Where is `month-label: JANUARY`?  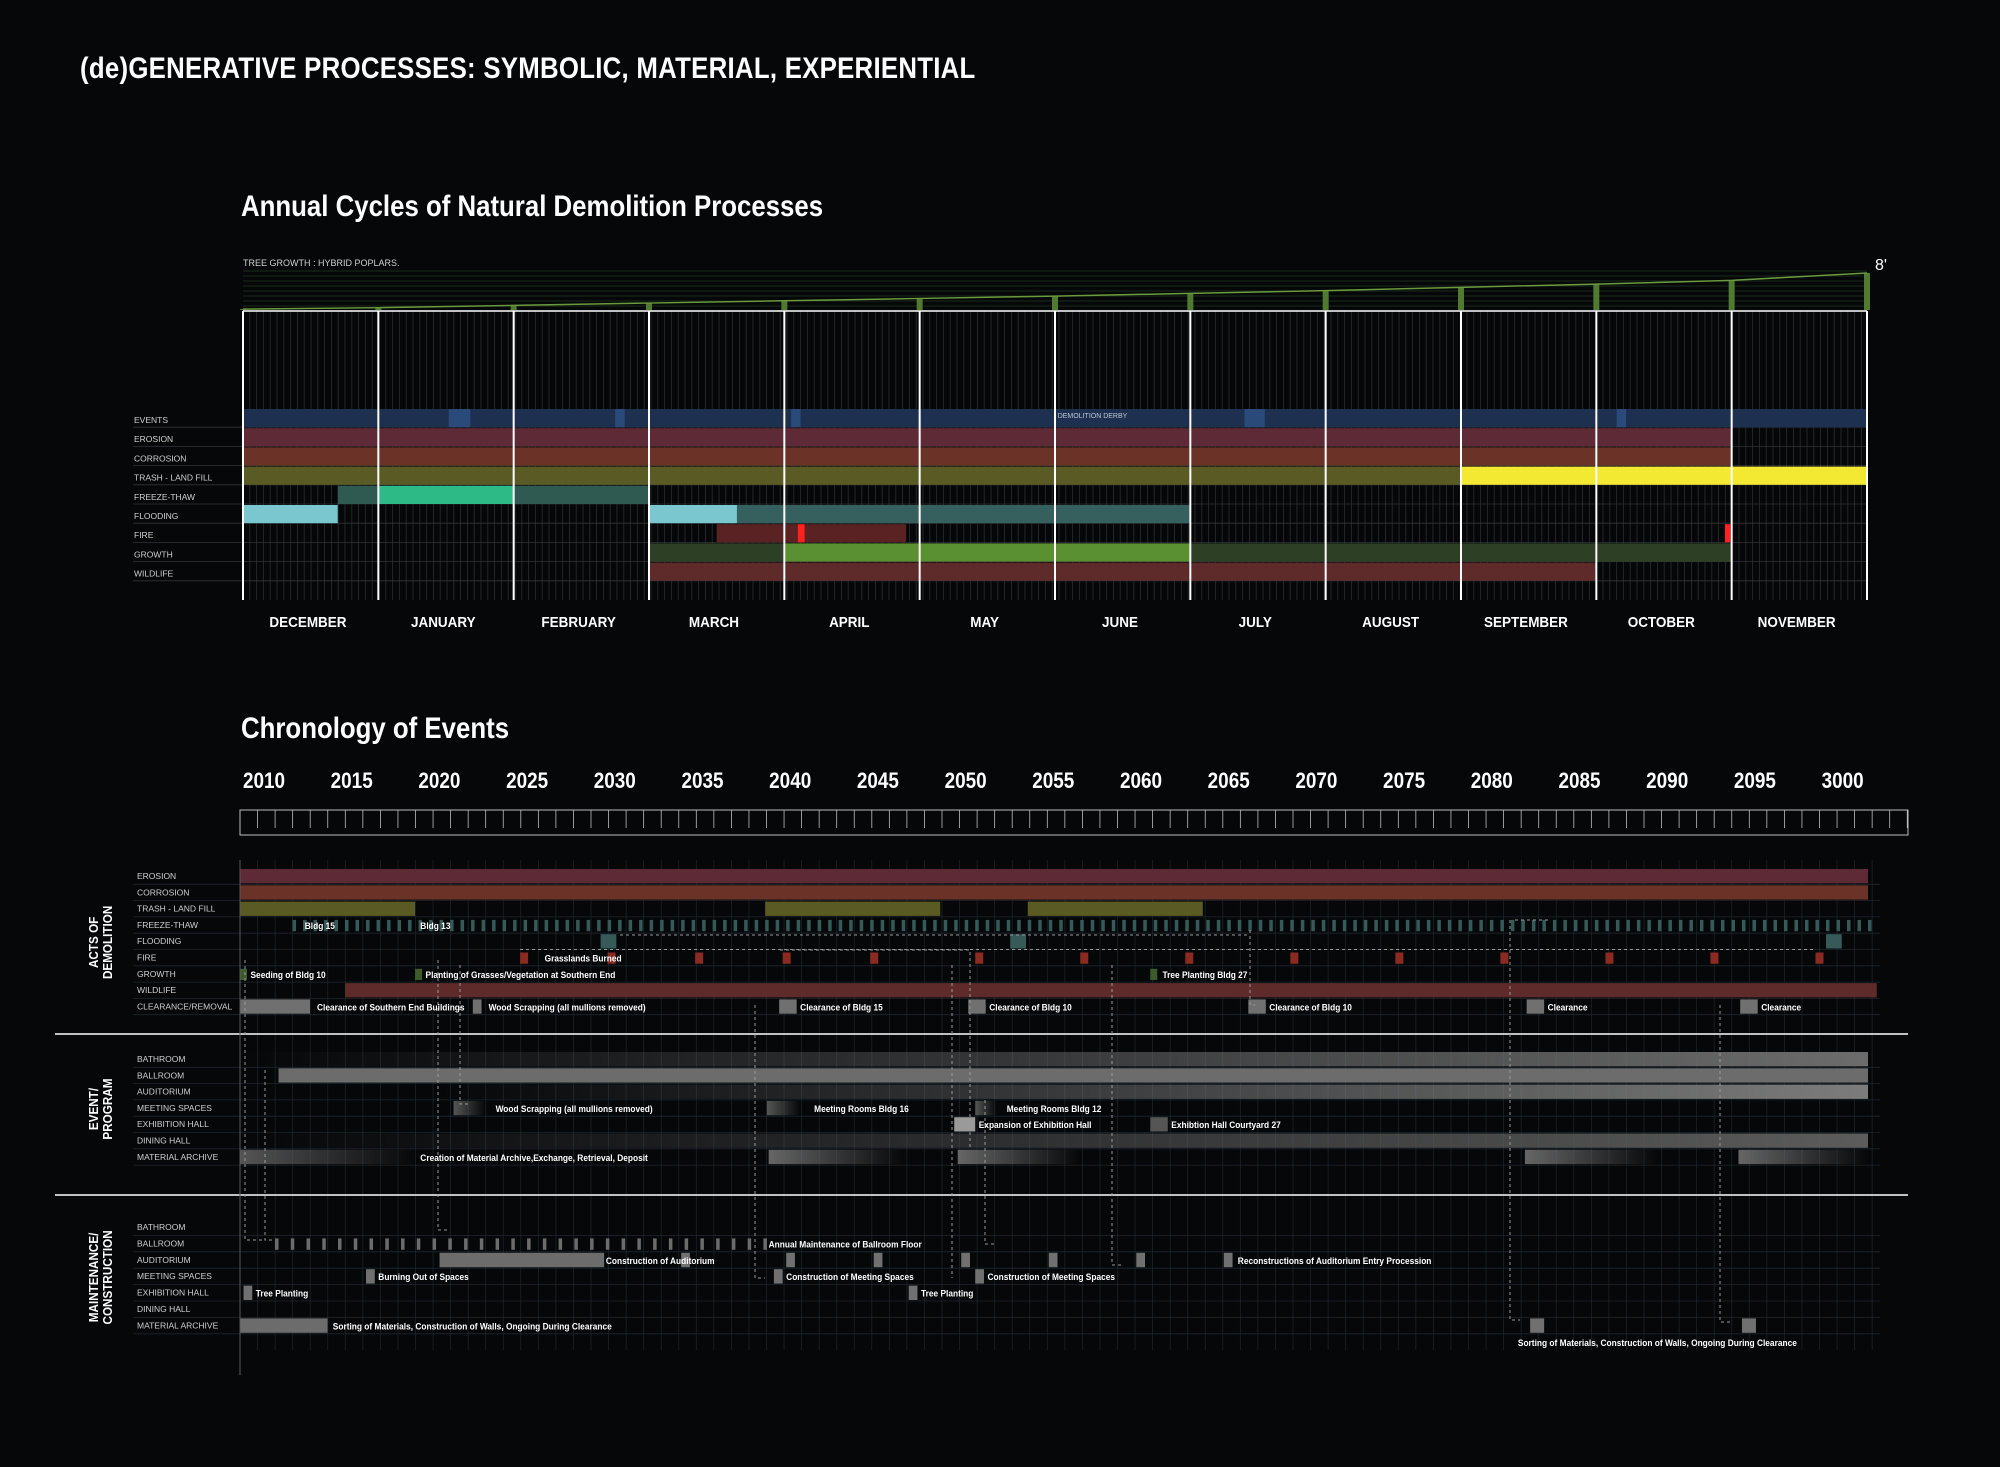
month-label: JANUARY is located at coordinates (443, 622).